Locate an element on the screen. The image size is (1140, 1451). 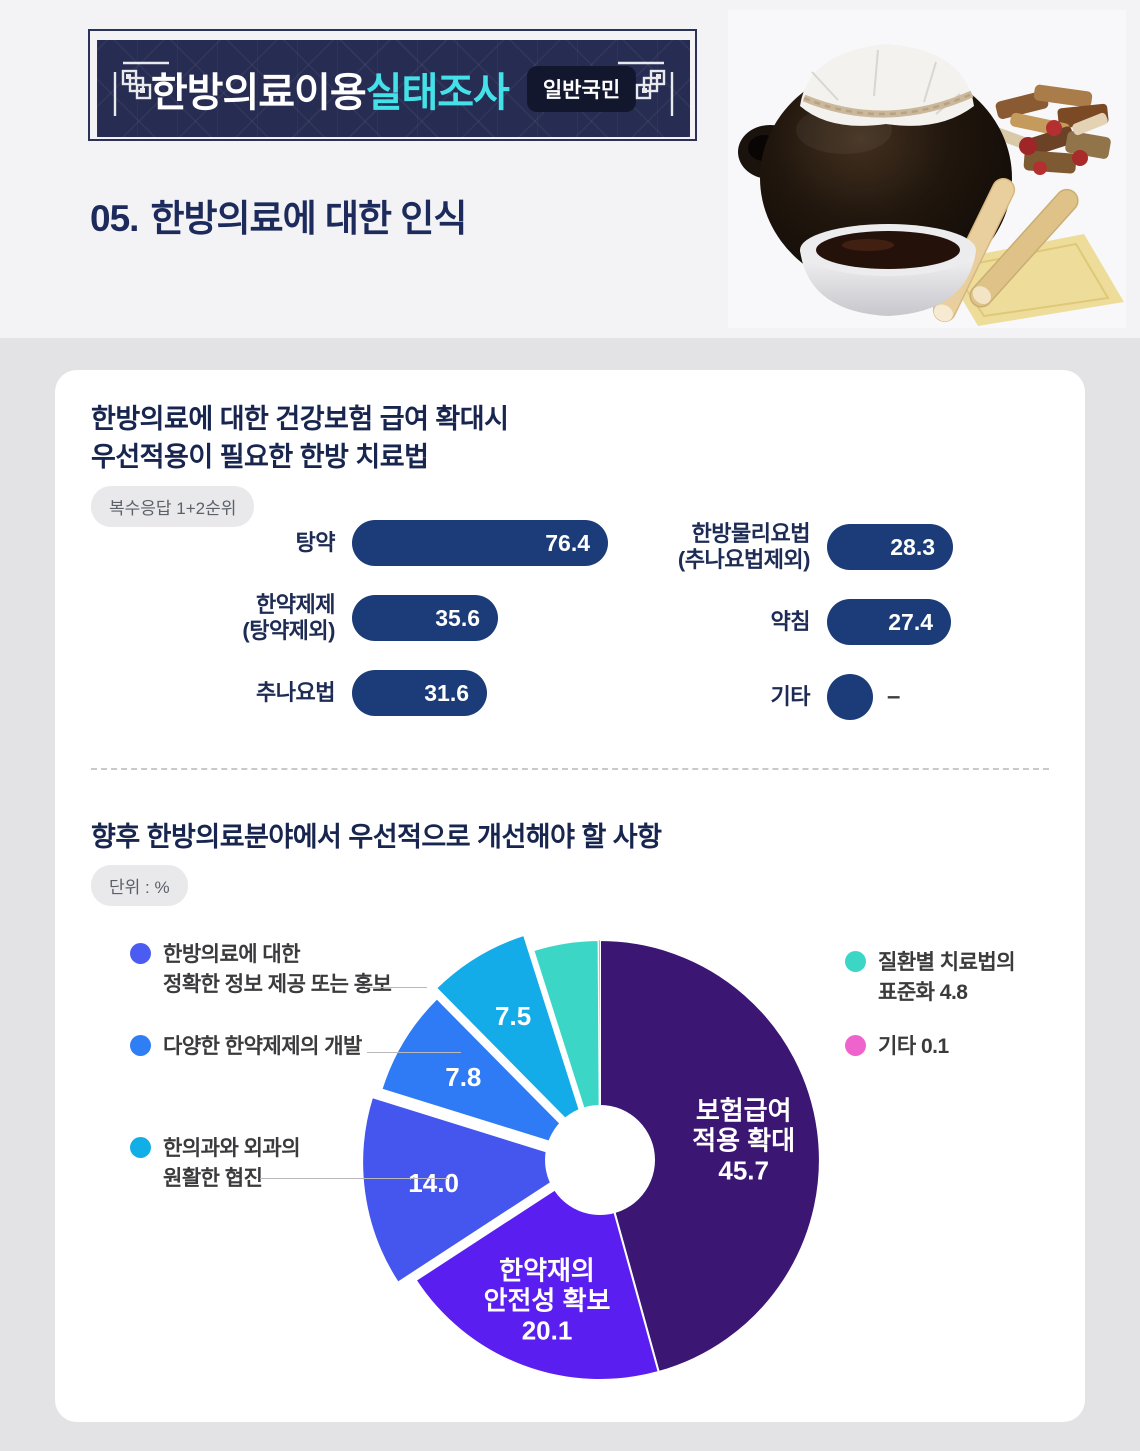
banner-panel: 한방의료이용실태조사 일반국민 is located at coordinates (393, 88).